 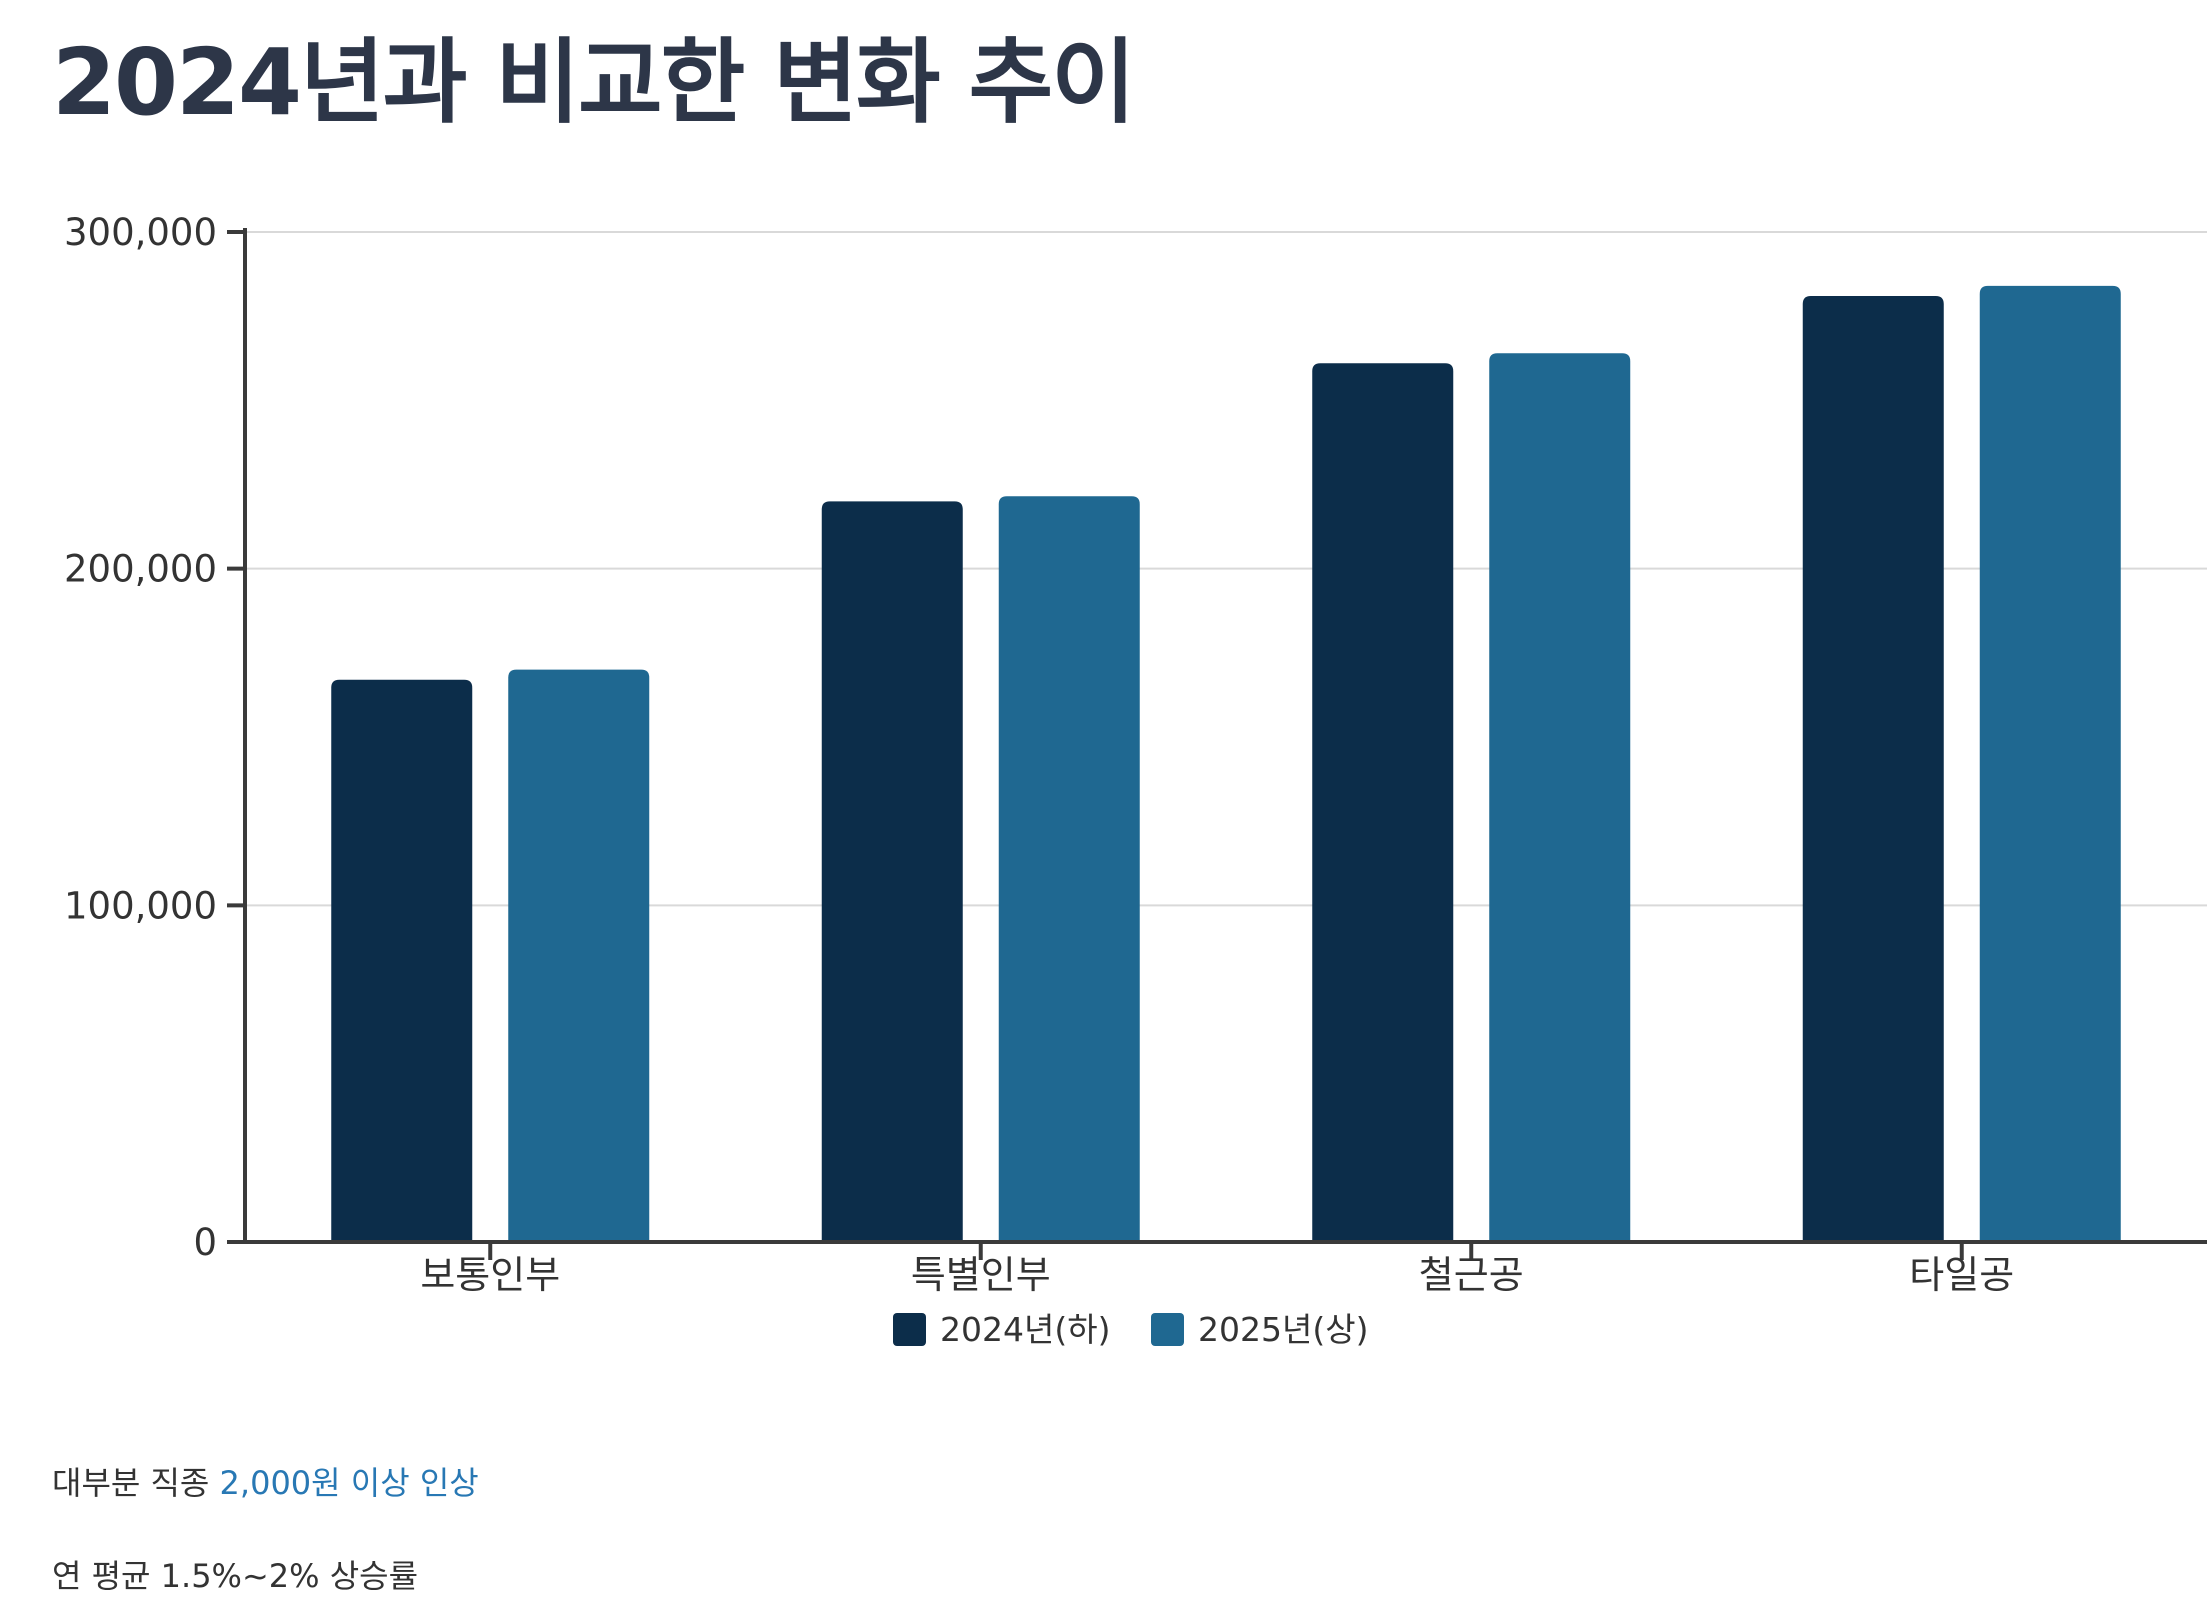 I want to click on legend-label: 2025년(상), so click(x=1283, y=1329).